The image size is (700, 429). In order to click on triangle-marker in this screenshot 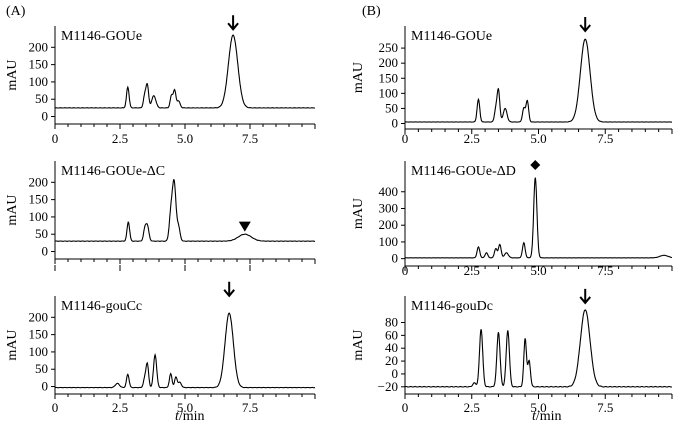, I will do `click(244, 226)`.